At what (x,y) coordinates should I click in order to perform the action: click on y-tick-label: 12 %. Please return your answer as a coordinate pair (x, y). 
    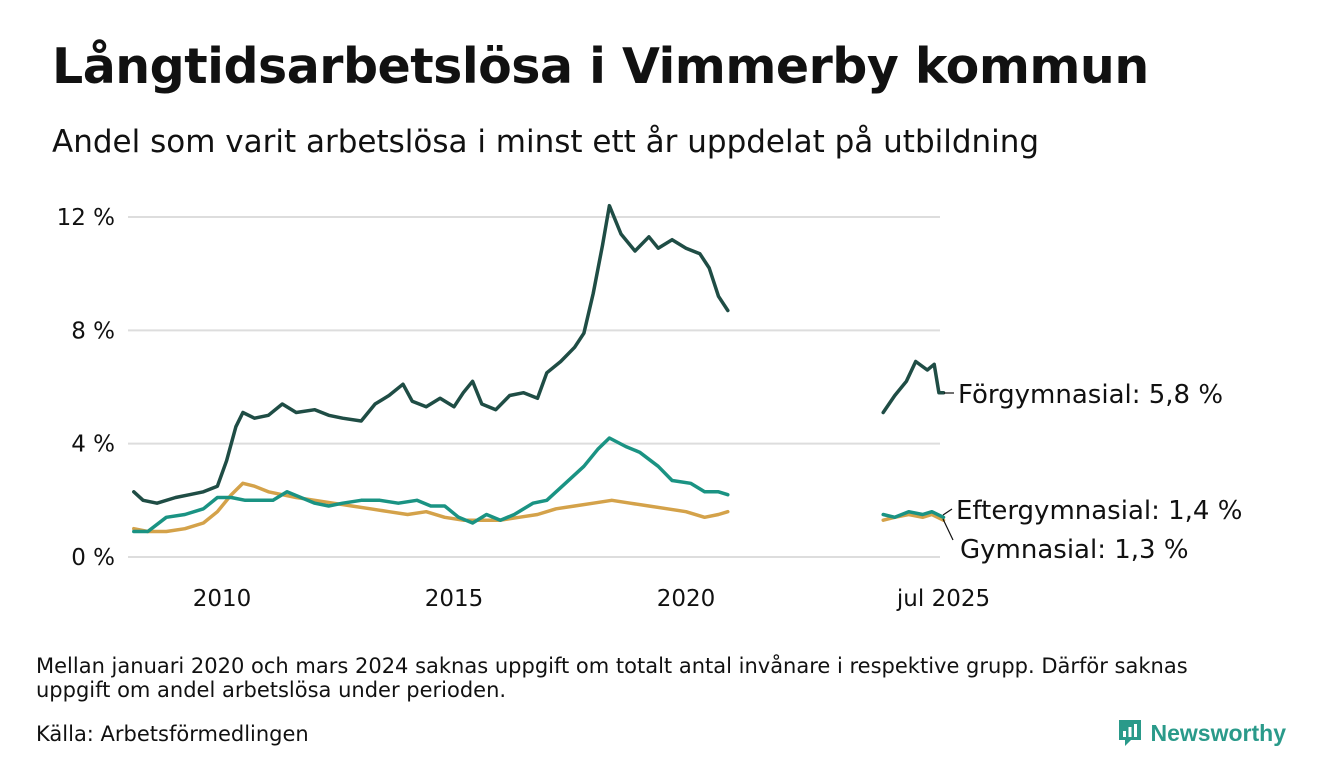
    Looking at the image, I should click on (86, 218).